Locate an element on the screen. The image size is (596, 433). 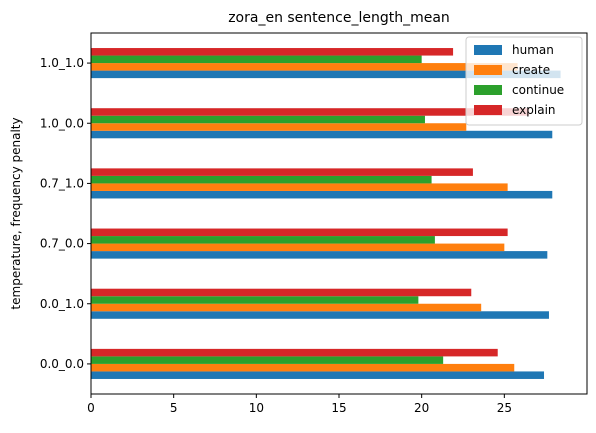
legend-label-continue: continue is located at coordinates (538, 90).